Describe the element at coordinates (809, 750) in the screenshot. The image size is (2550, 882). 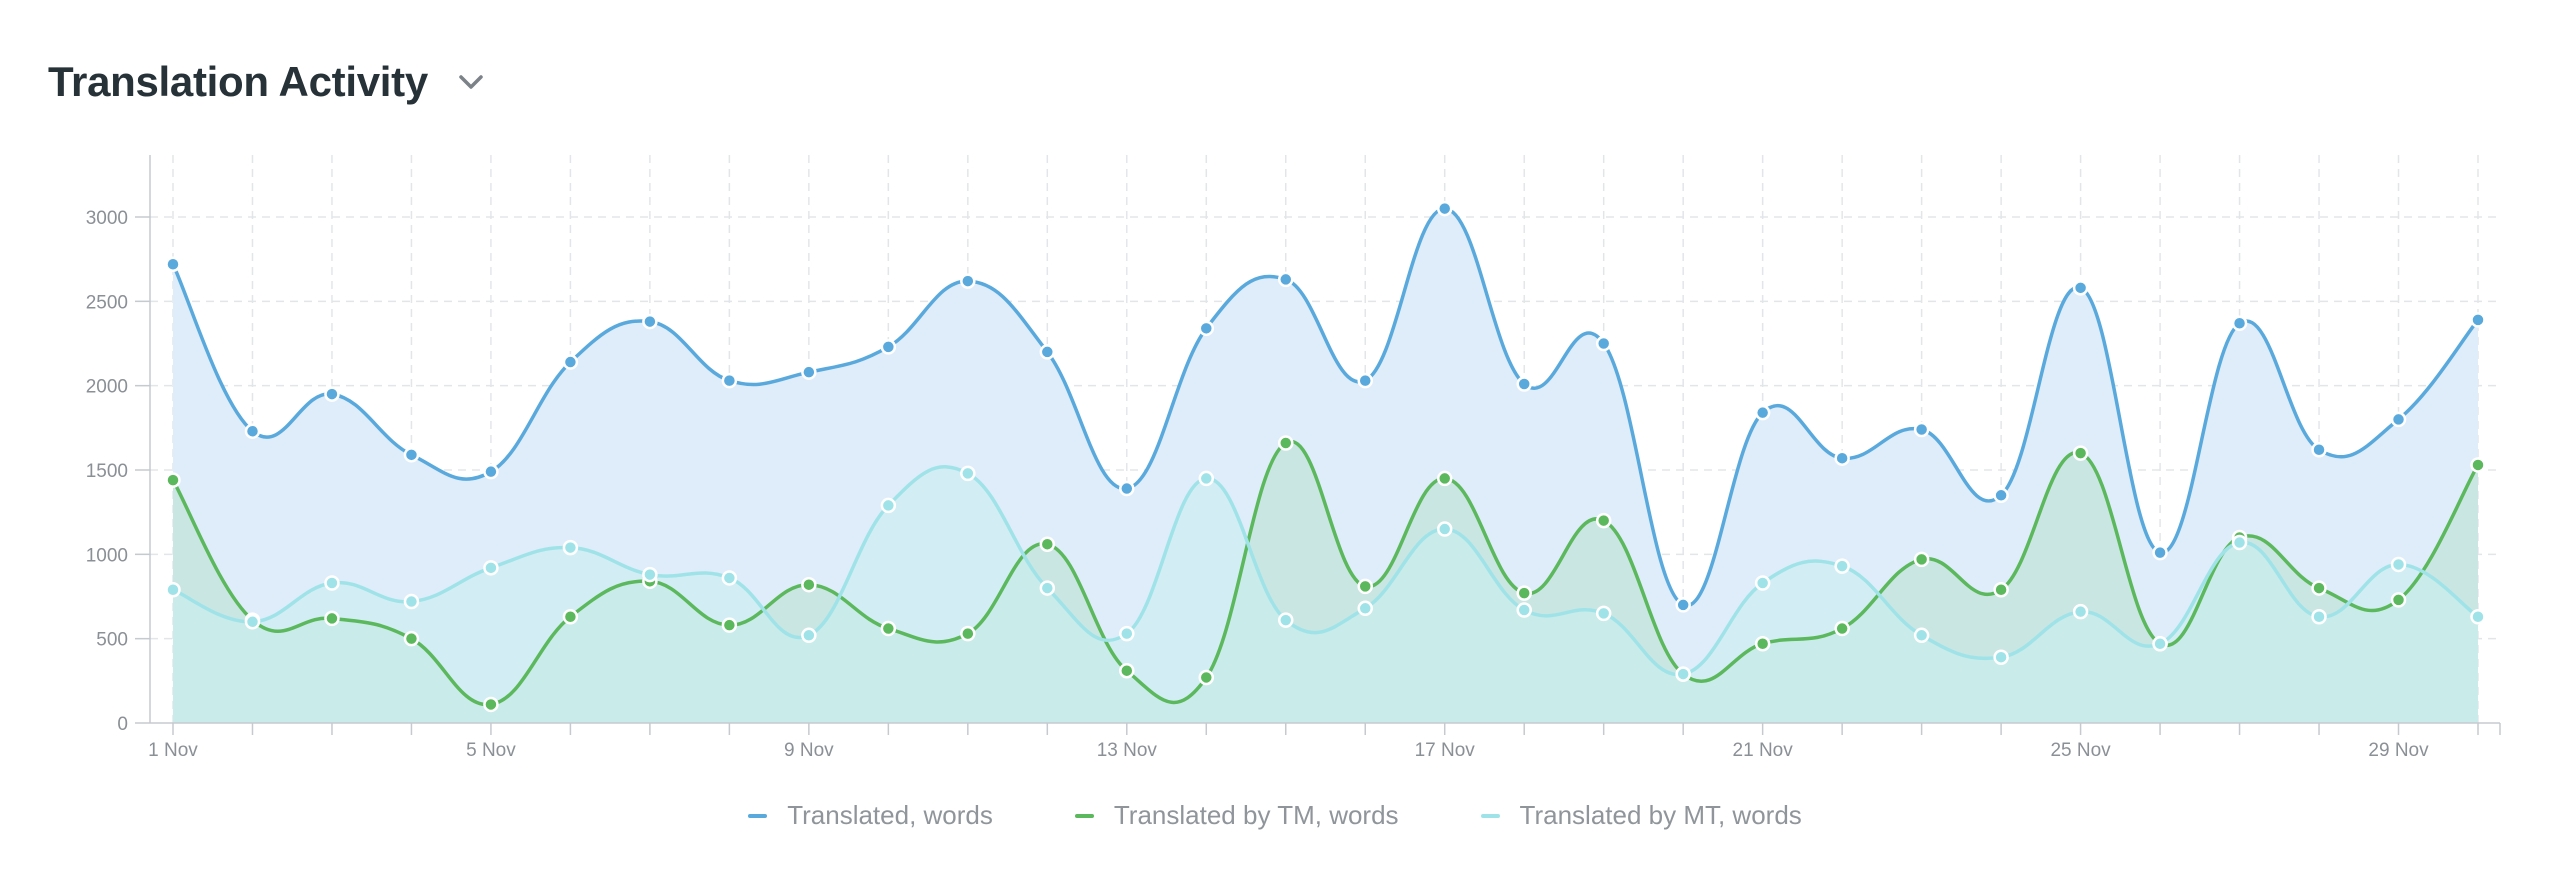
I see `x-tick-label: 9 Nov` at that location.